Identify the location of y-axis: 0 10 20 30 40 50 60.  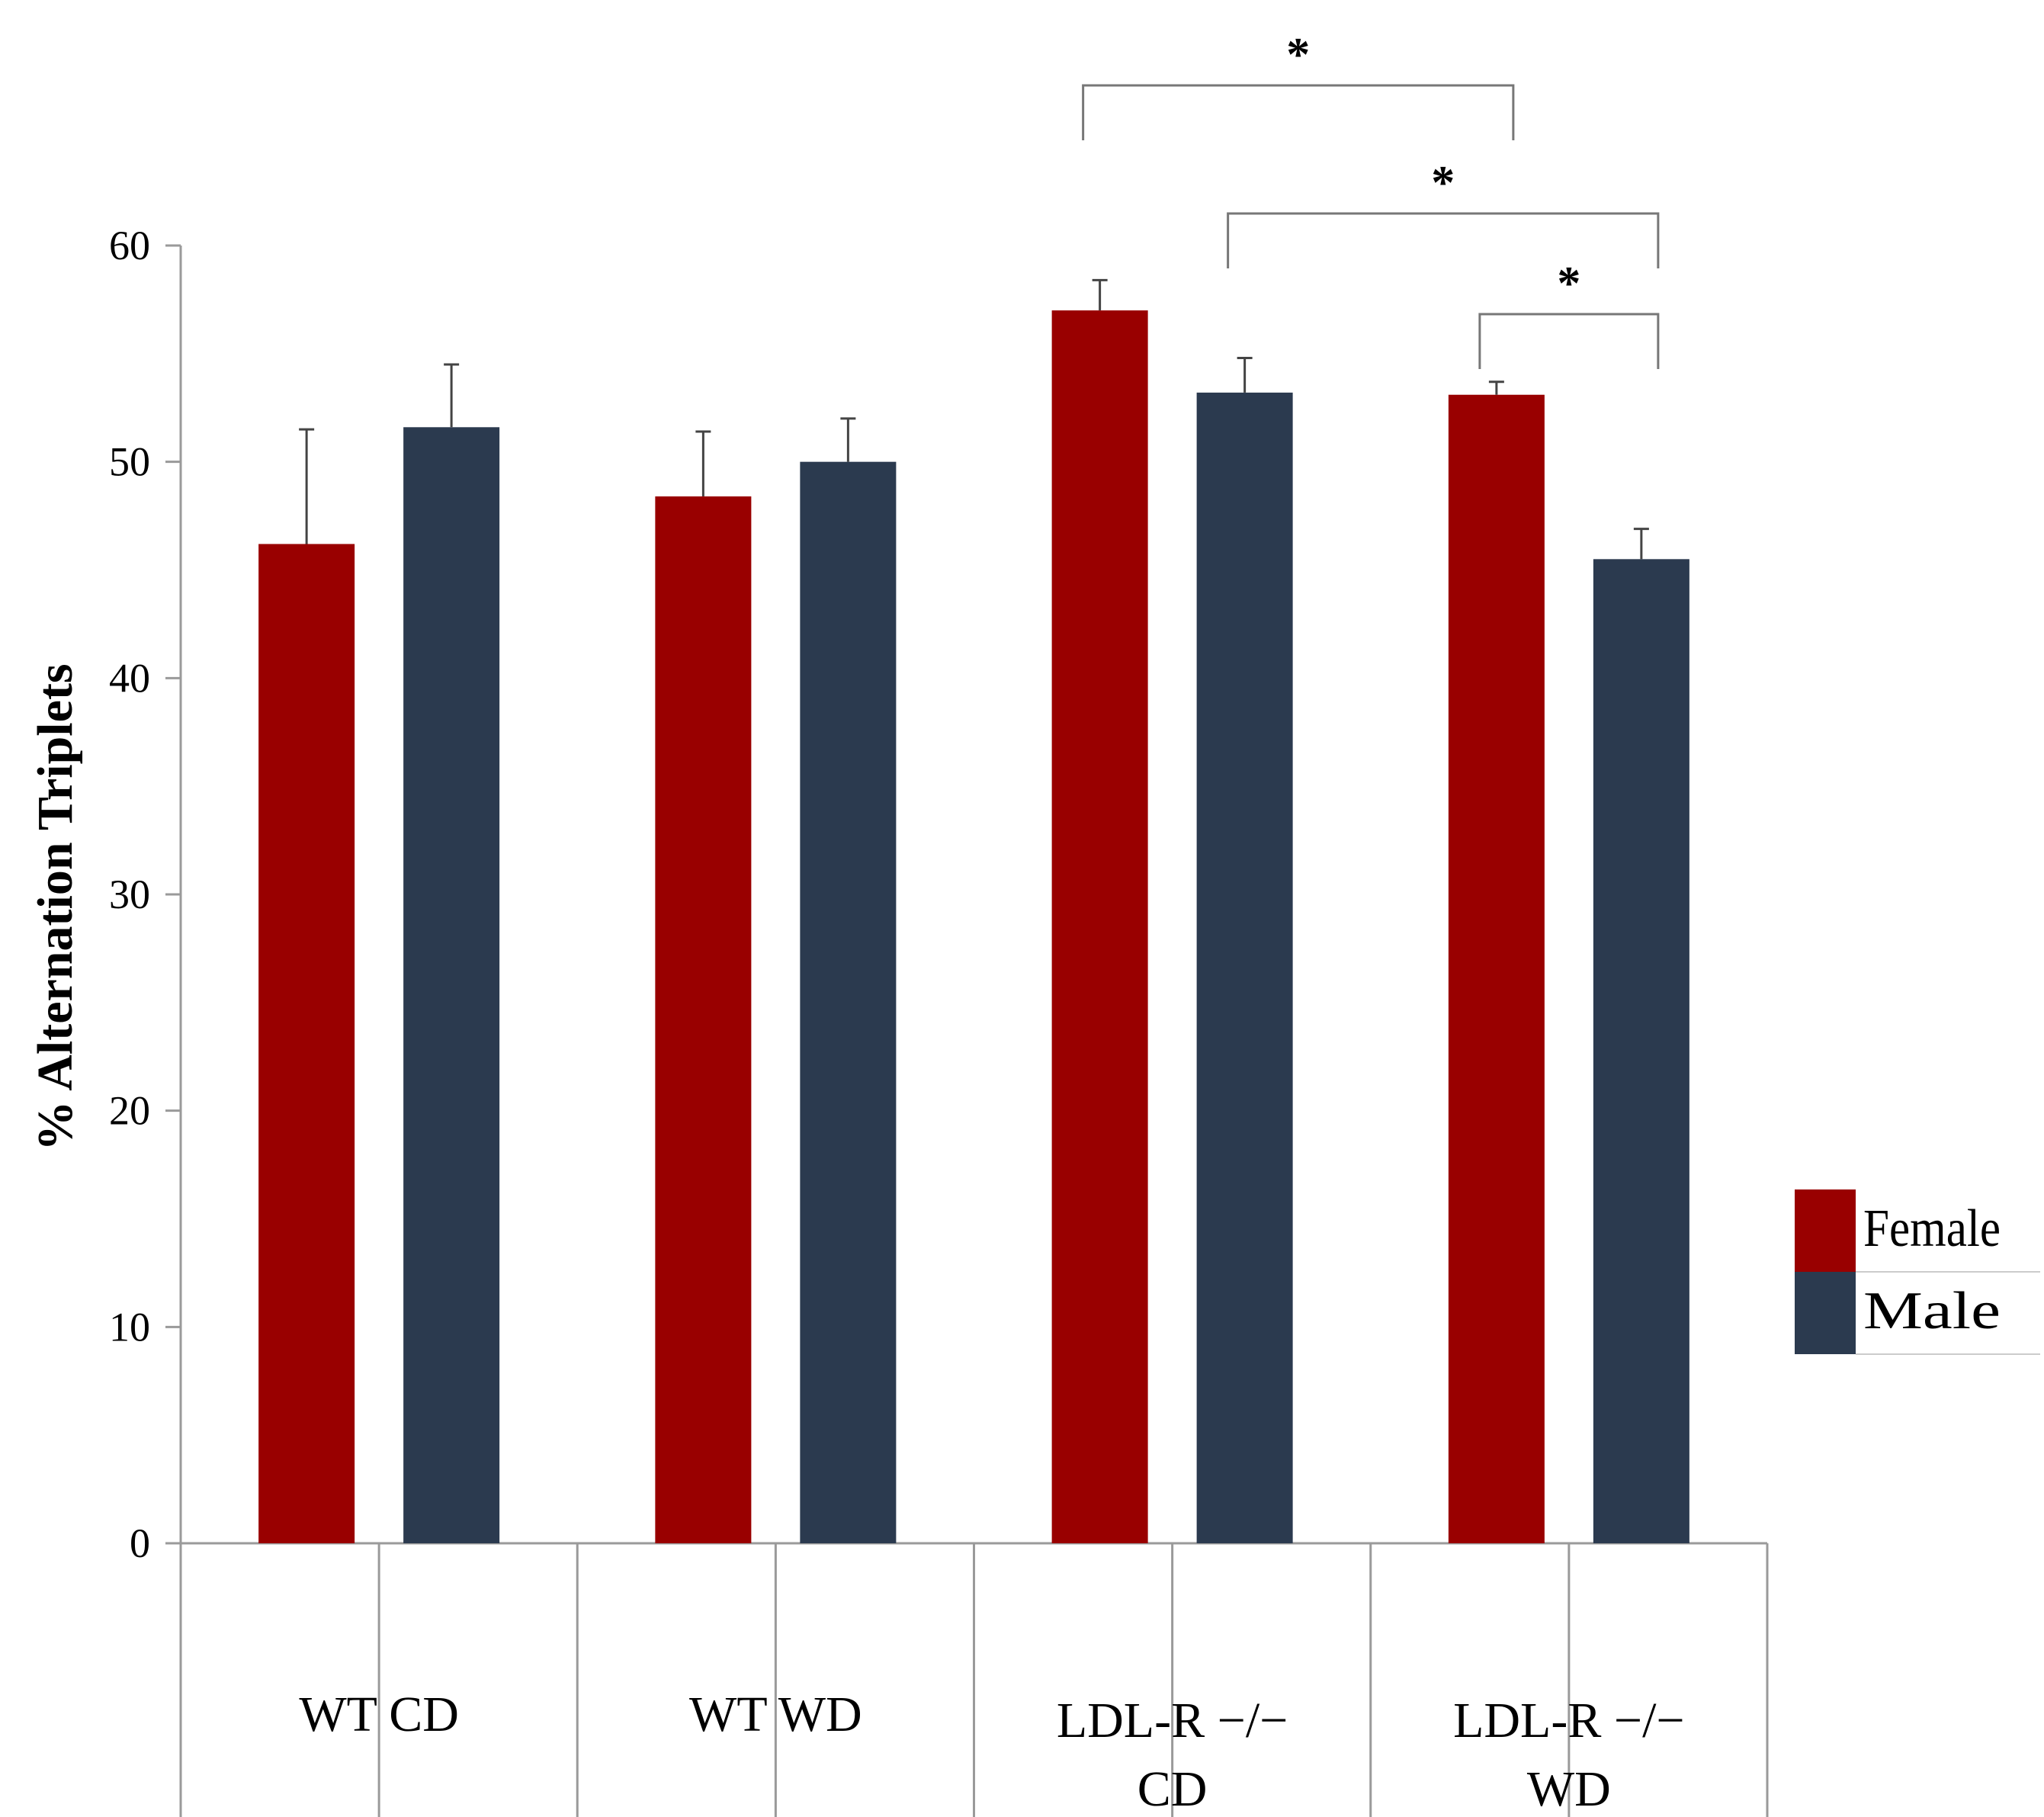
(145, 895).